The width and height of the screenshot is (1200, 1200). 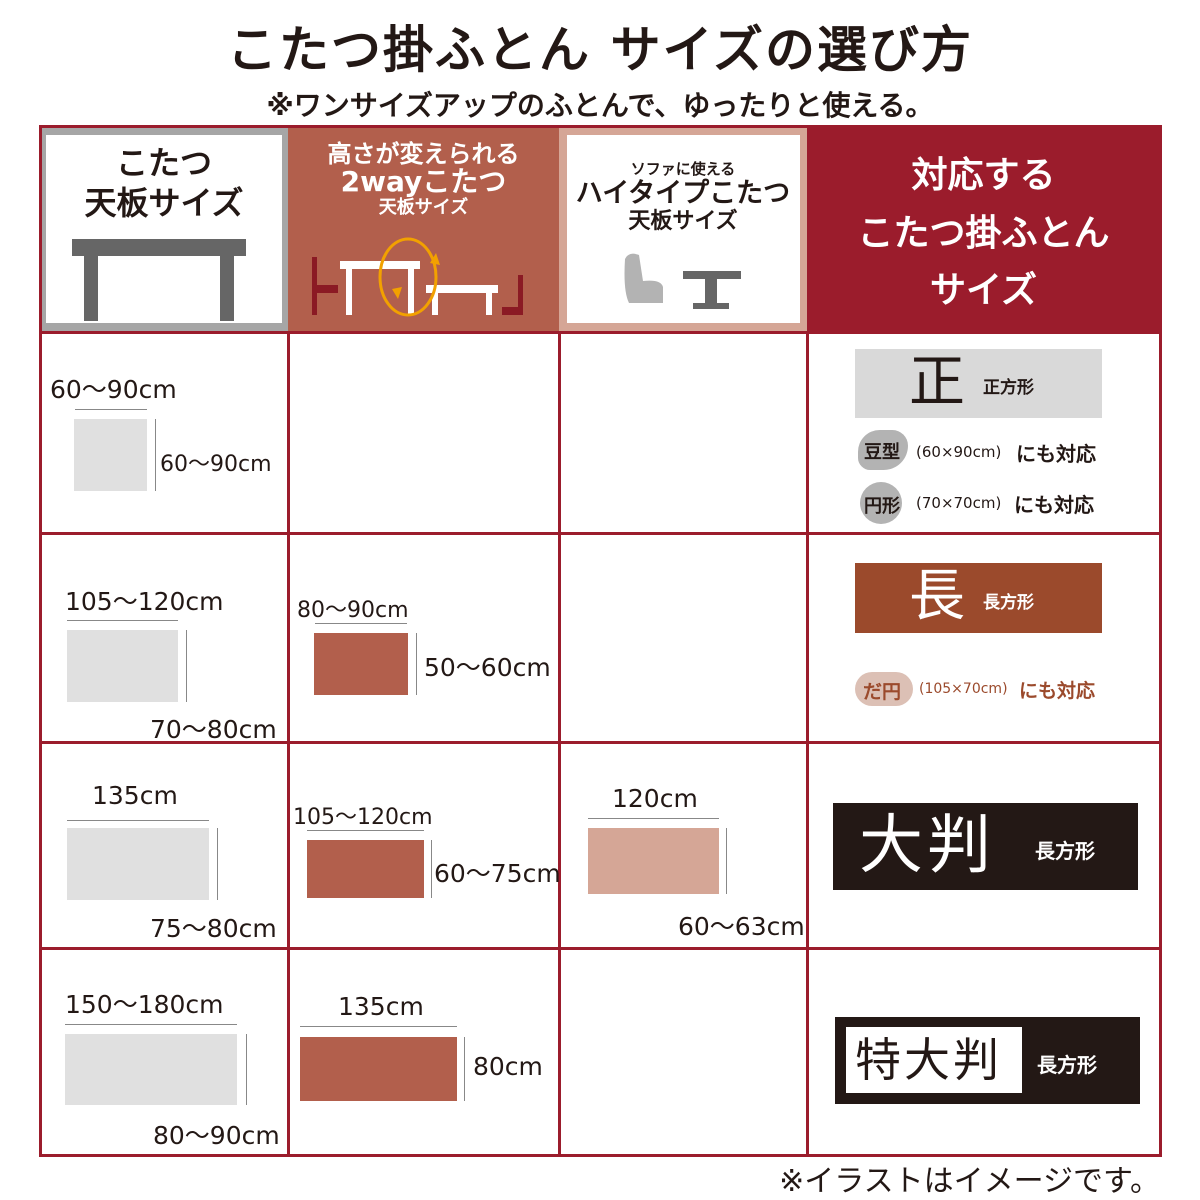 I want to click on footnote: ※イラストはイメージです。, so click(x=969, y=1181).